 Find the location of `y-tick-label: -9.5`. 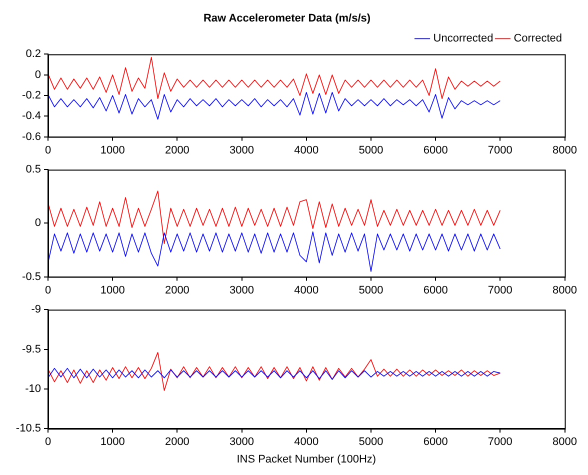

y-tick-label: -9.5 is located at coordinates (31, 349).